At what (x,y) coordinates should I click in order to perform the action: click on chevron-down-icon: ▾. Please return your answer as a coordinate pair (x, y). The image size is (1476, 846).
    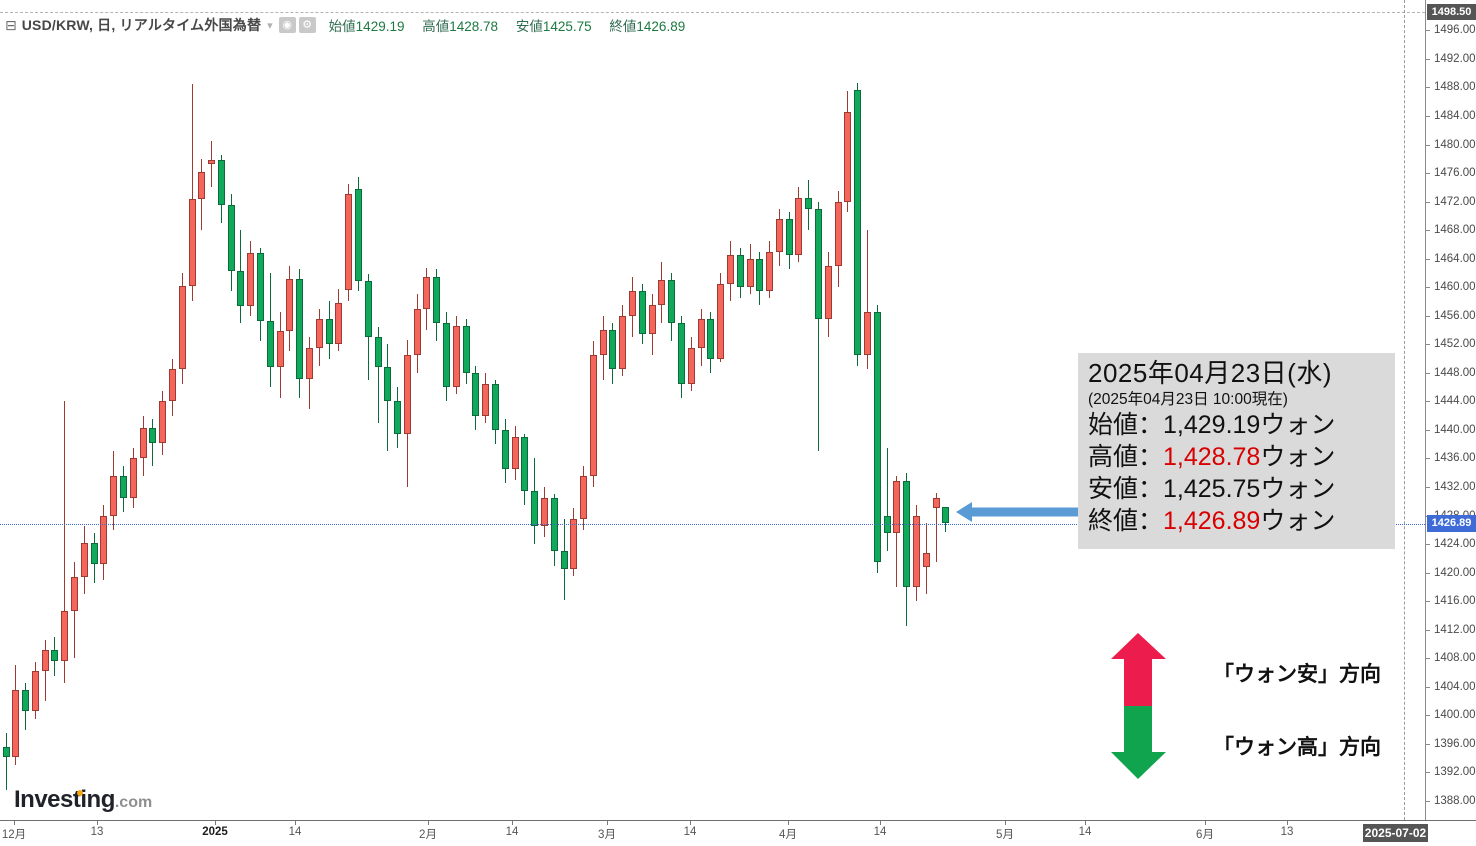
    Looking at the image, I should click on (270, 25).